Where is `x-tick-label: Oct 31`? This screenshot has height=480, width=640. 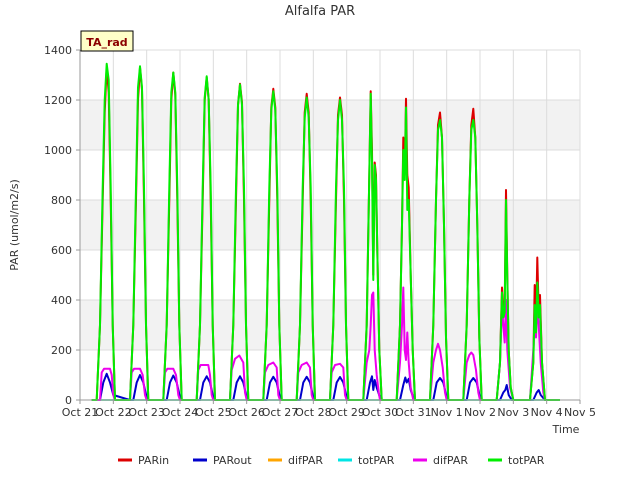
x-tick-label: Oct 31 is located at coordinates (413, 412).